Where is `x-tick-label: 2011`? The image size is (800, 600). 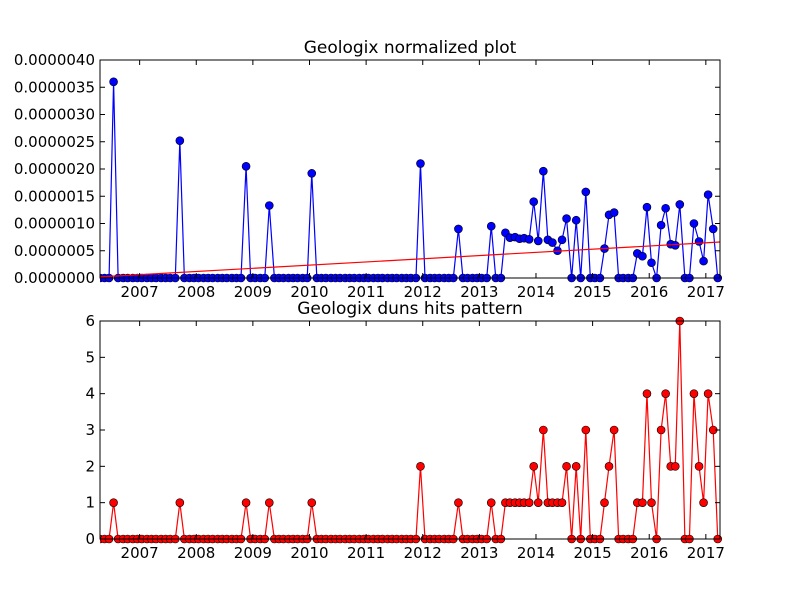
x-tick-label: 2011 is located at coordinates (366, 292).